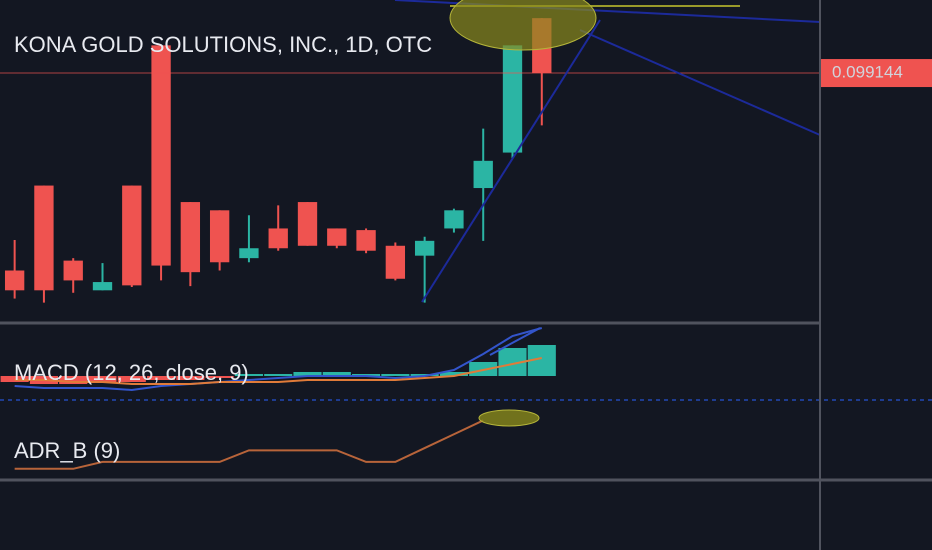 This screenshot has height=550, width=932. I want to click on chart-title: KONA GOLD SOLUTIONS, INC., 1D, OTC, so click(223, 44).